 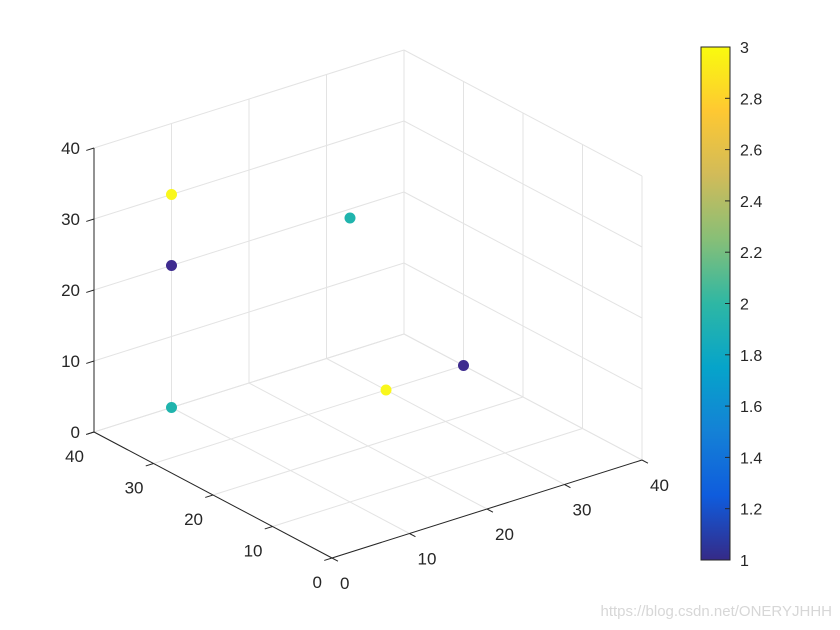 I want to click on colorbar: 1 1.2 1.4 1.6 1.8 2 2.2 2.4 2.6 2.8 3, so click(x=731, y=305).